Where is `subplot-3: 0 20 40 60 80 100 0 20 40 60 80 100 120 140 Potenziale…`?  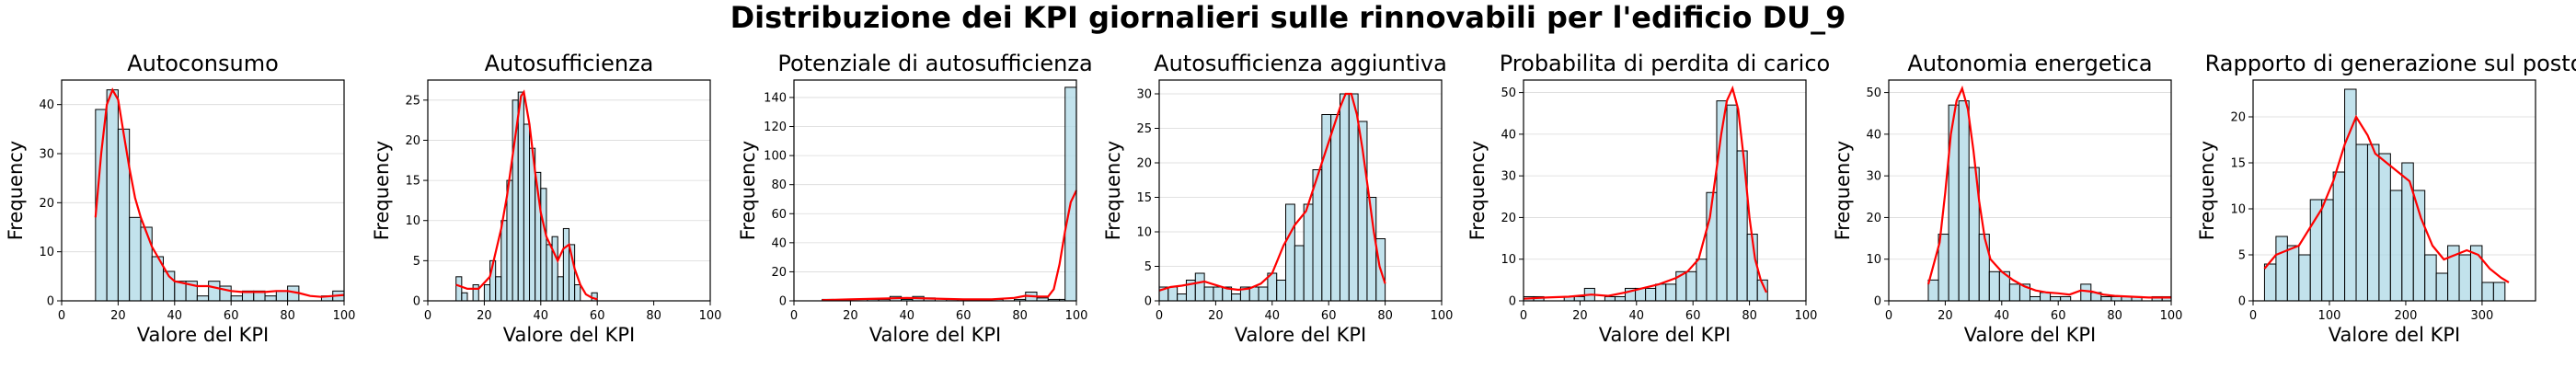
subplot-3: 0 20 40 60 80 100 0 20 40 60 80 100 120 140 Potenziale… is located at coordinates (915, 198).